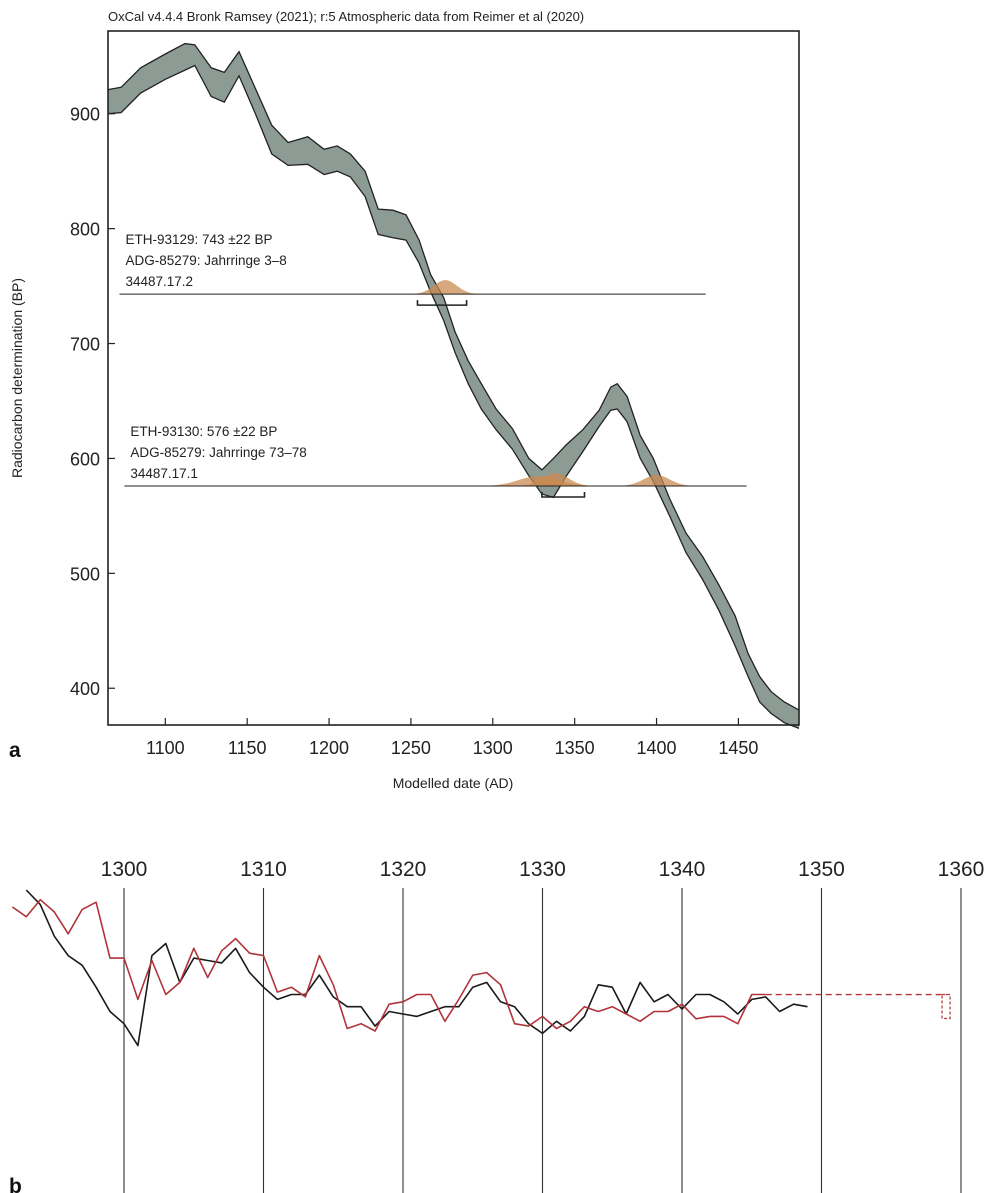  I want to click on x-tick-label: 1350, so click(575, 748).